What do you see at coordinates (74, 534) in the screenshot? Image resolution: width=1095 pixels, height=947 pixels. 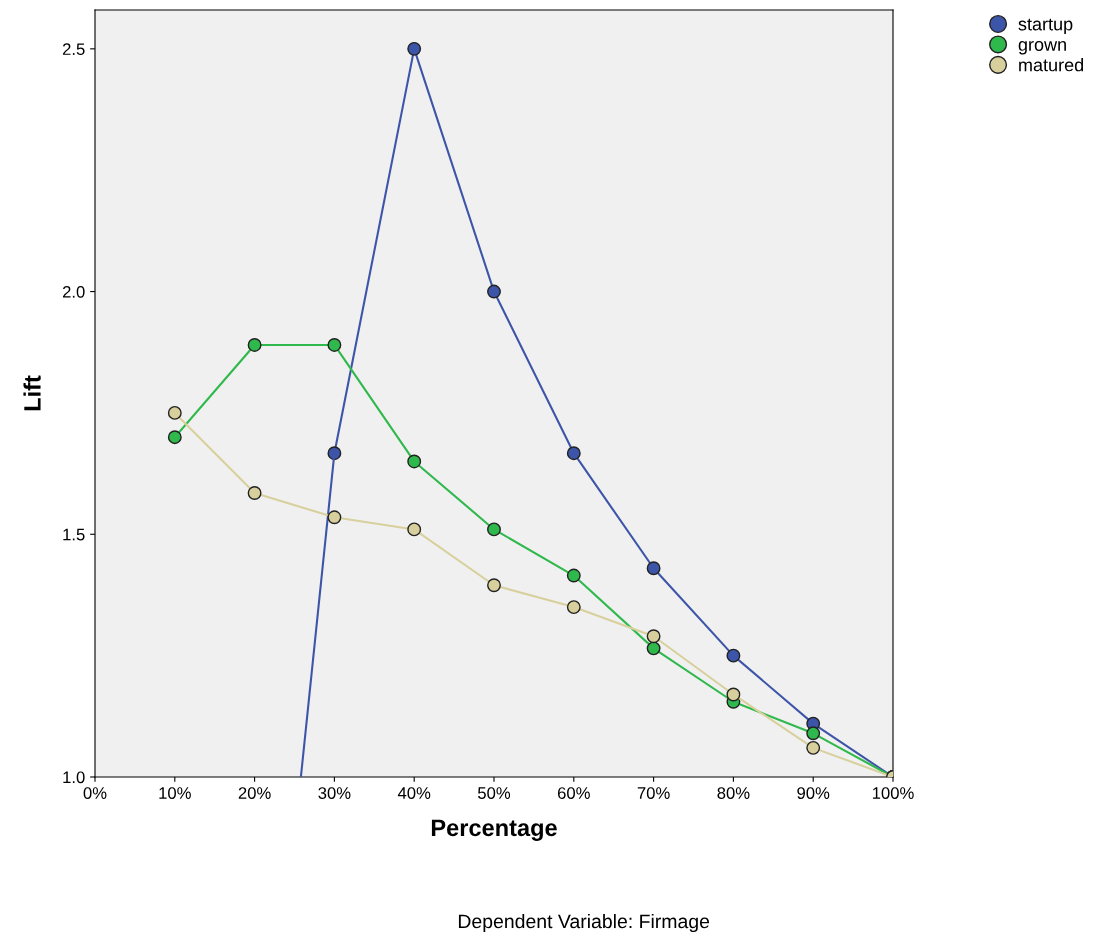 I see `y-tick-label: 1.5` at bounding box center [74, 534].